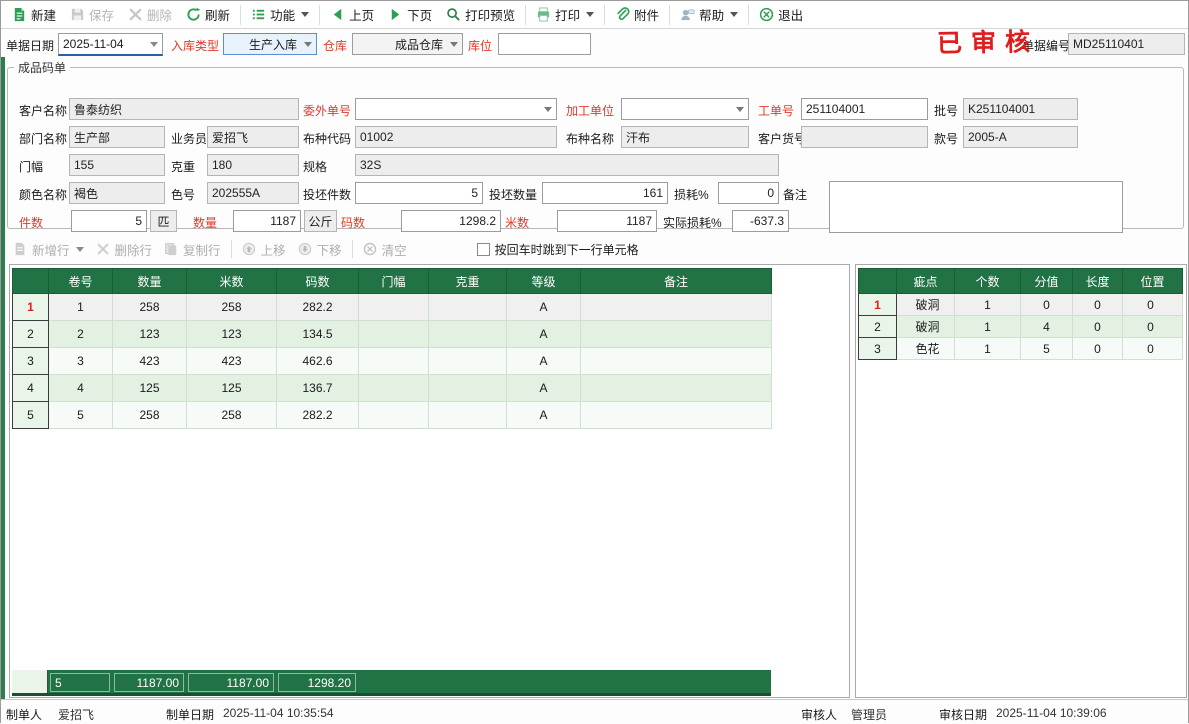  Describe the element at coordinates (709, 14) in the screenshot. I see `help-button: 帮助` at that location.